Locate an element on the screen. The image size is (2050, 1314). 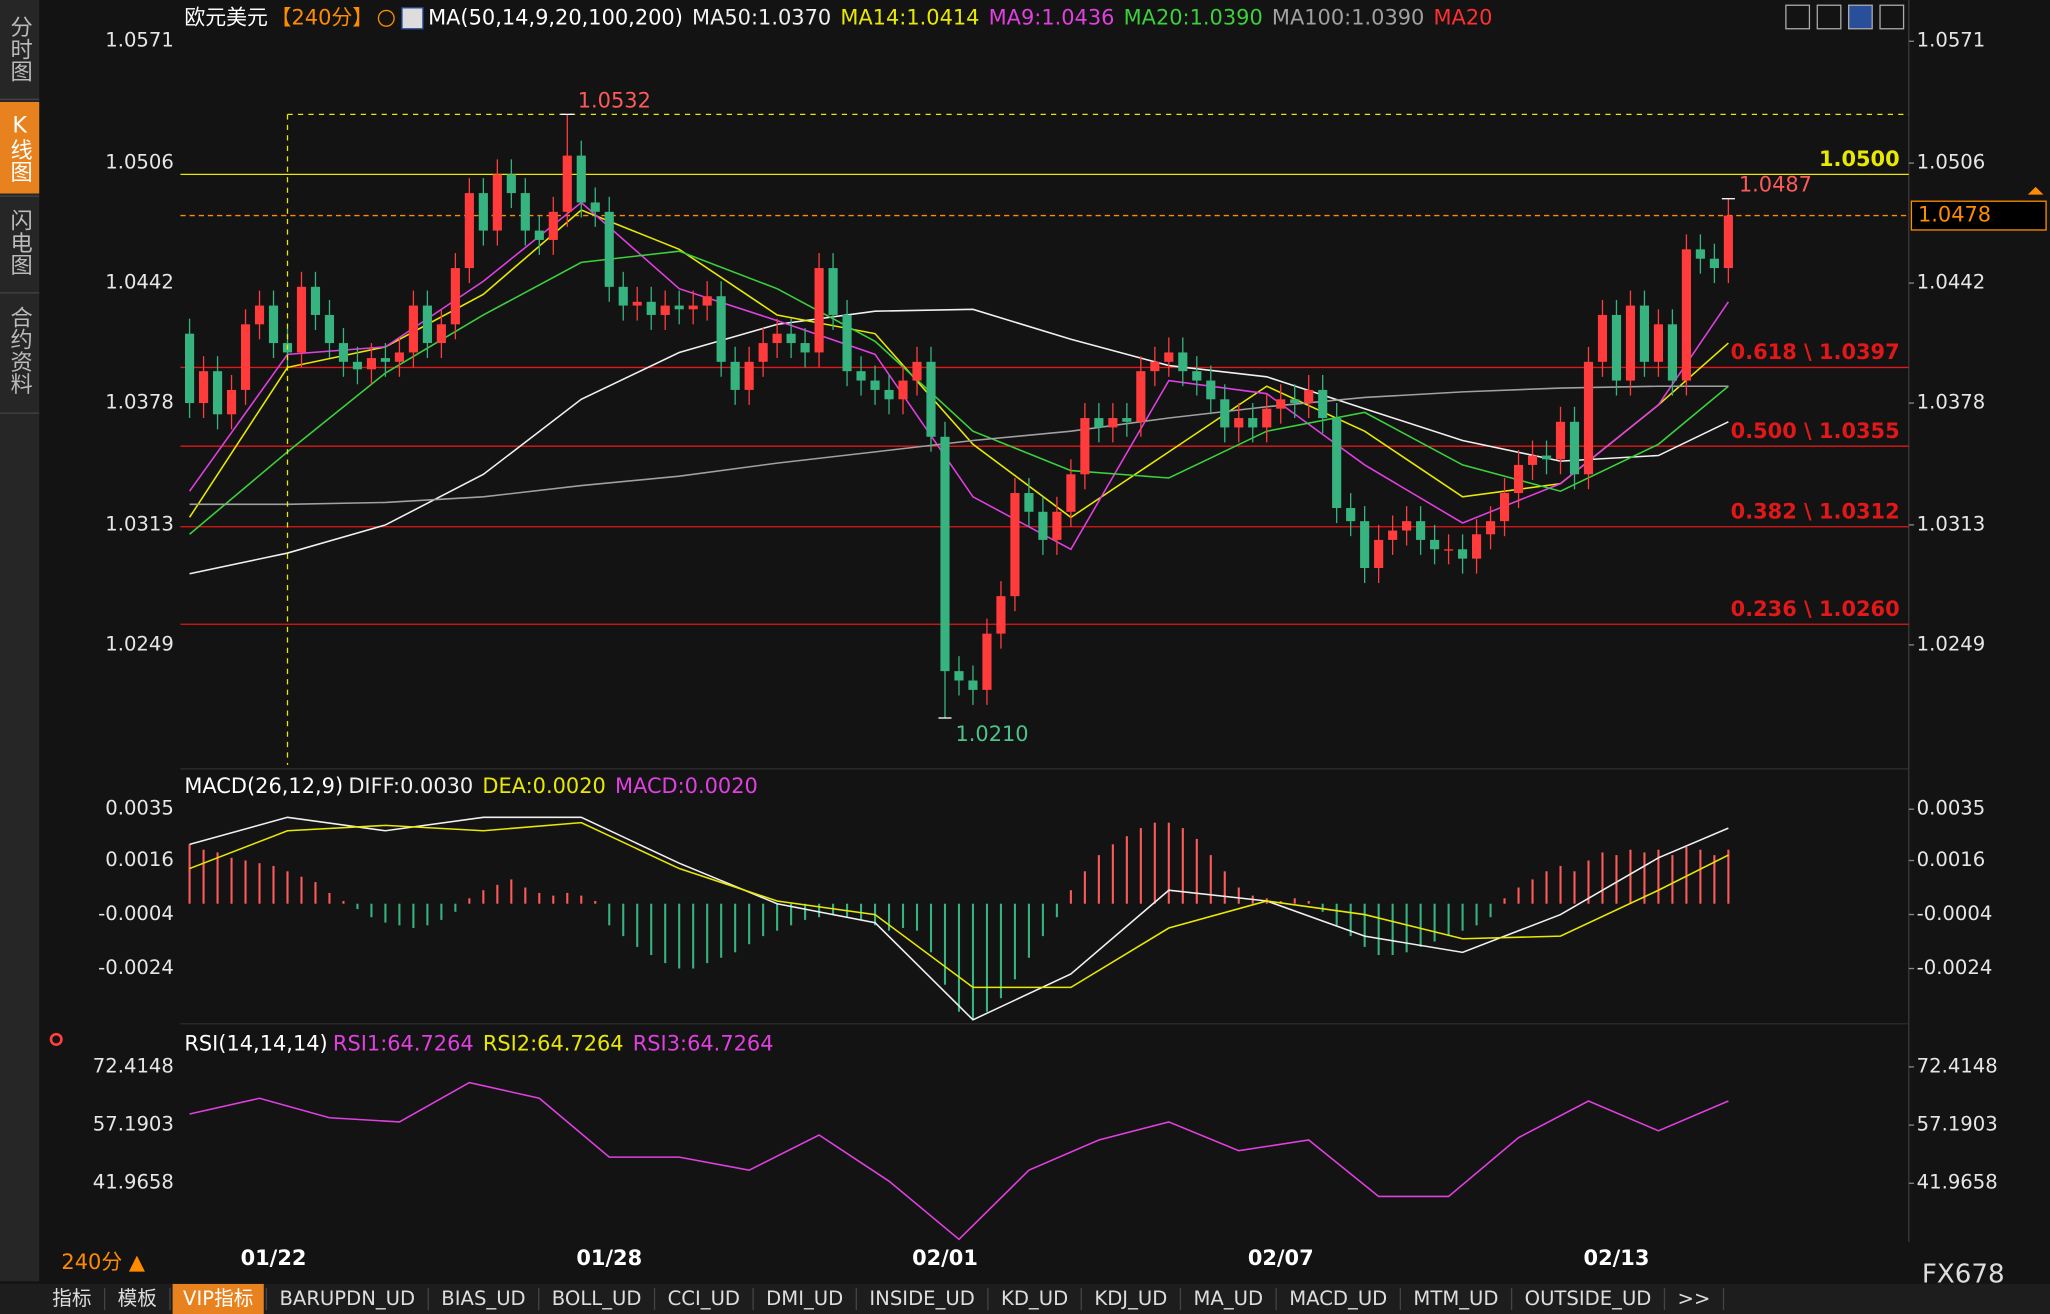
brand: FX678 is located at coordinates (1963, 1274).